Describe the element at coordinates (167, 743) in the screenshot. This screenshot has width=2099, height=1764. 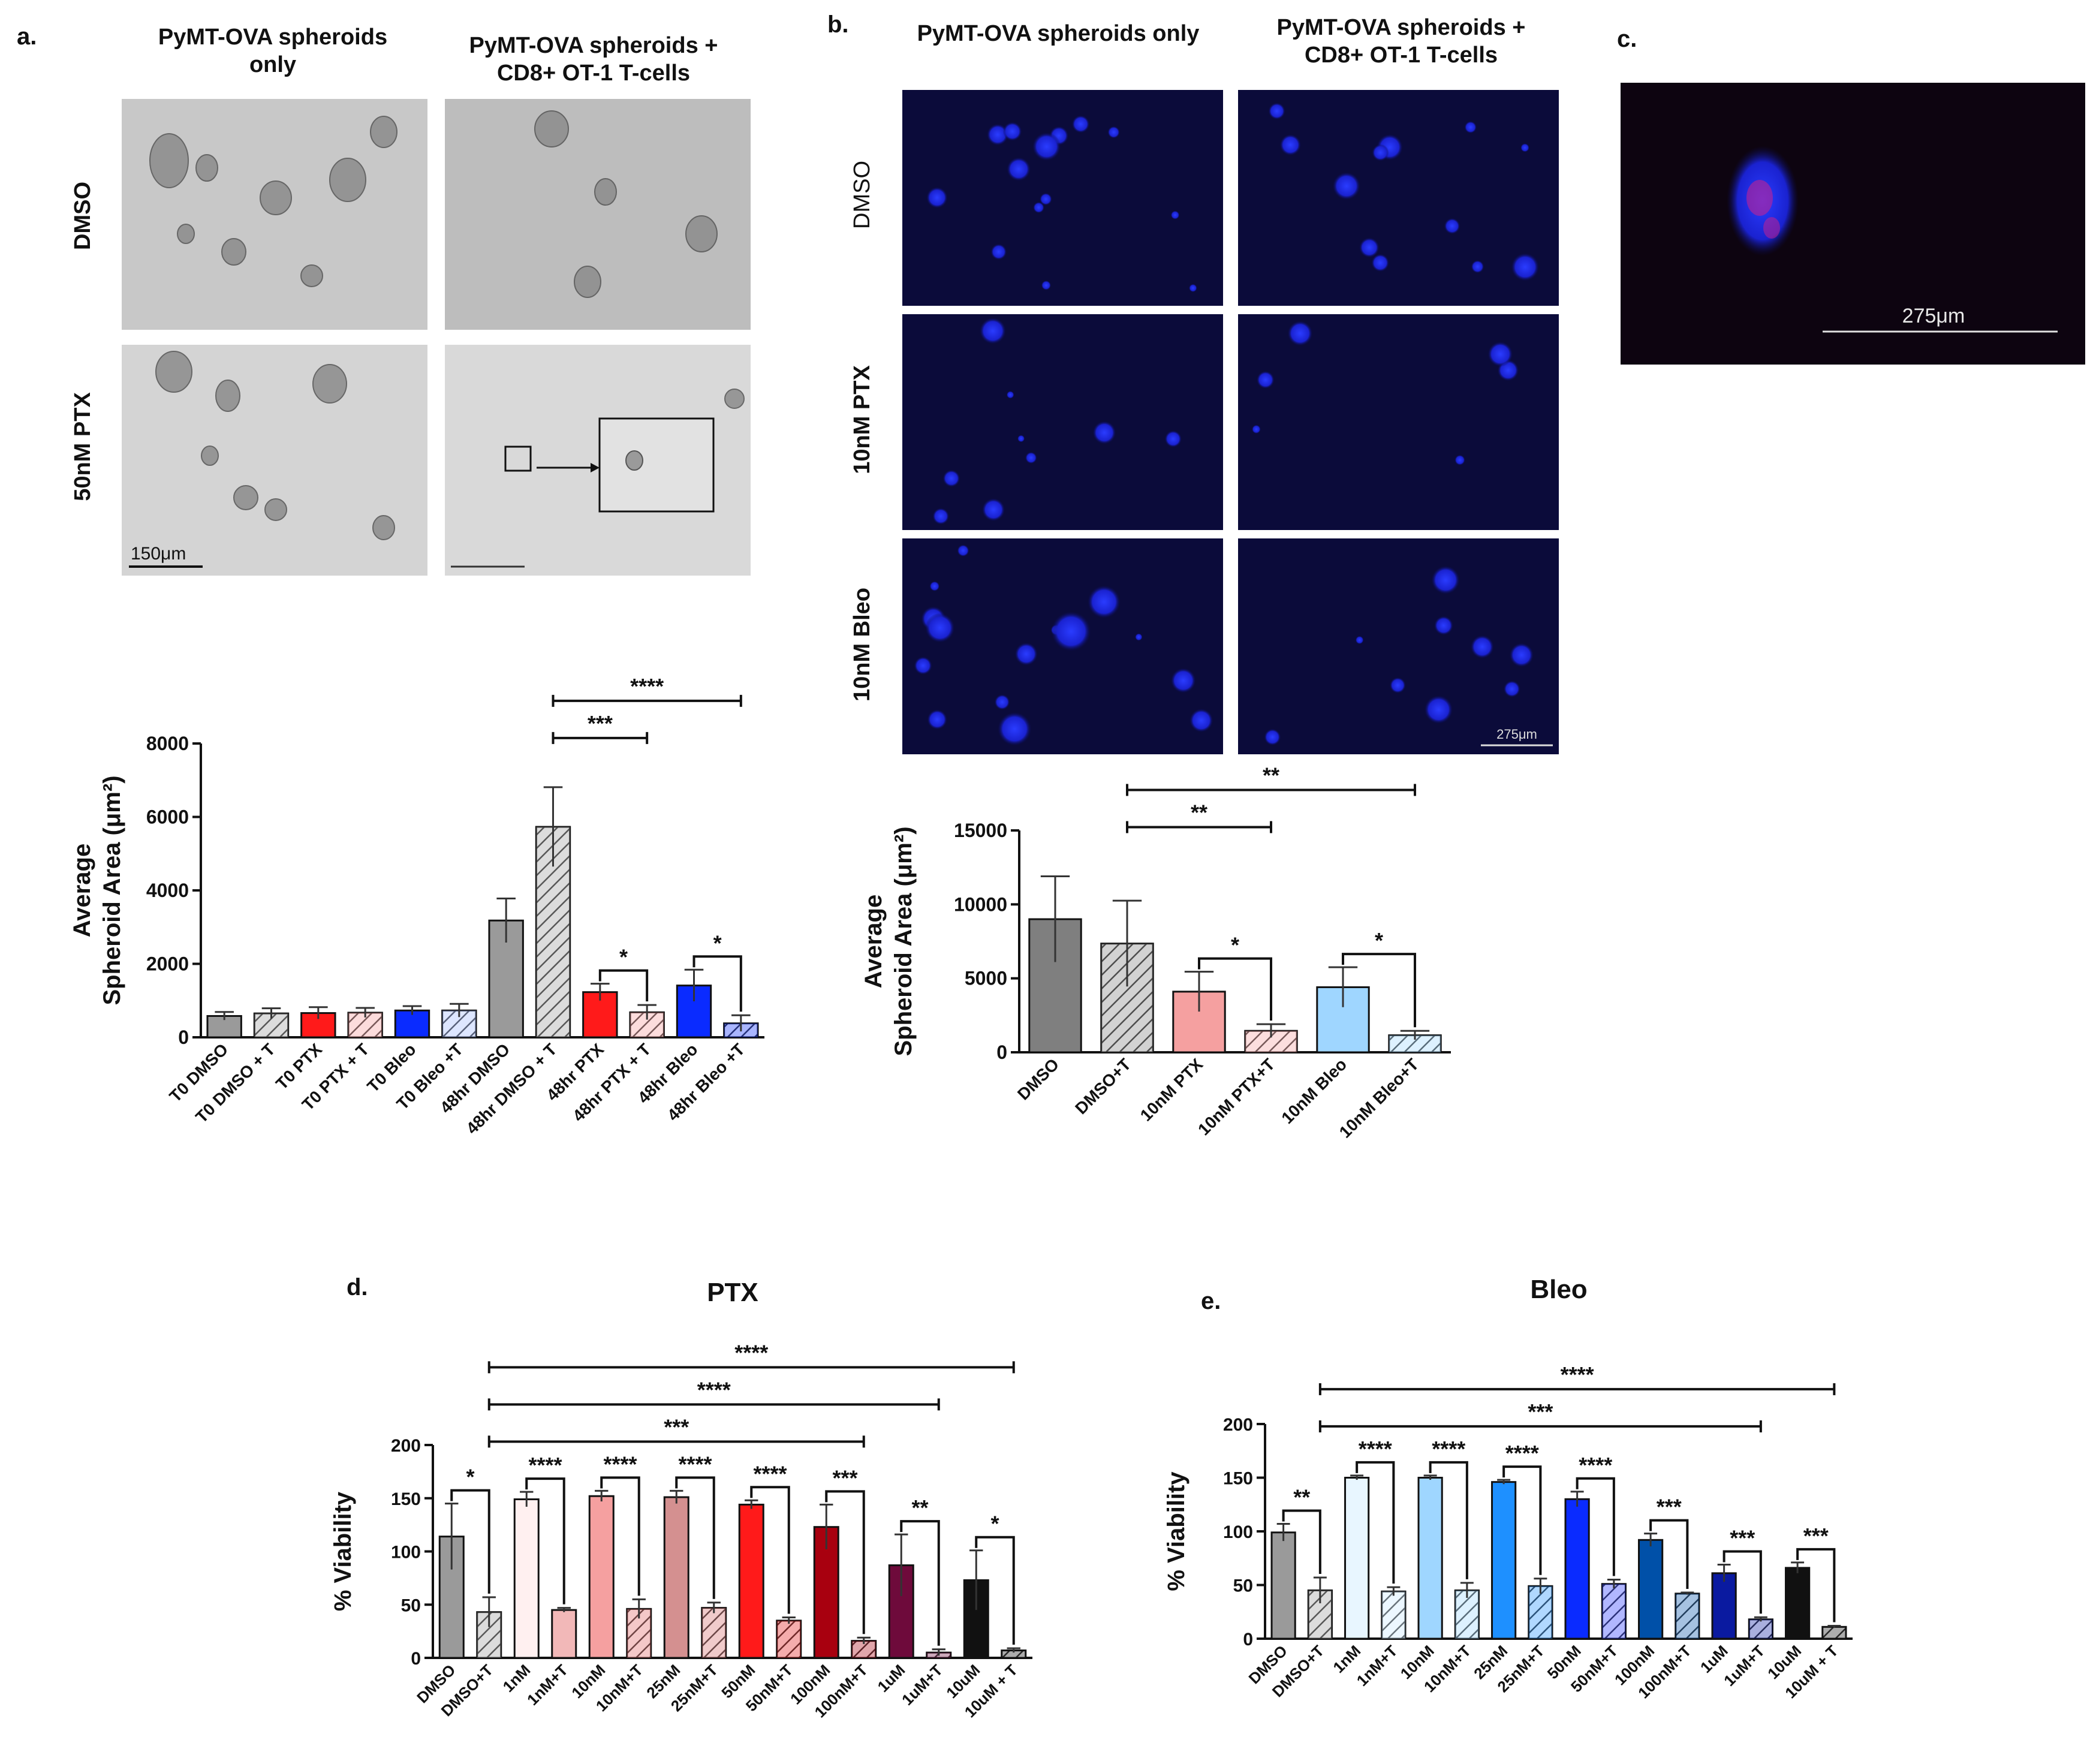
I see `y-tick-label: 8000` at that location.